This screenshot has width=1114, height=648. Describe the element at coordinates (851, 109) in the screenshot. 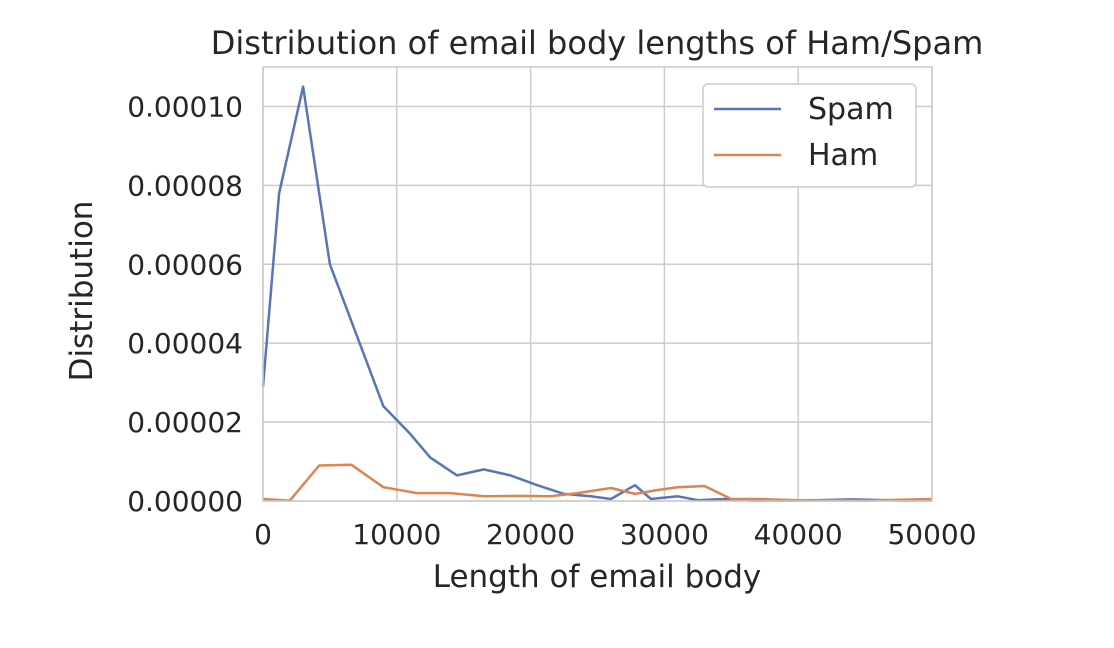

I see `legend-label-spam: Spam` at that location.